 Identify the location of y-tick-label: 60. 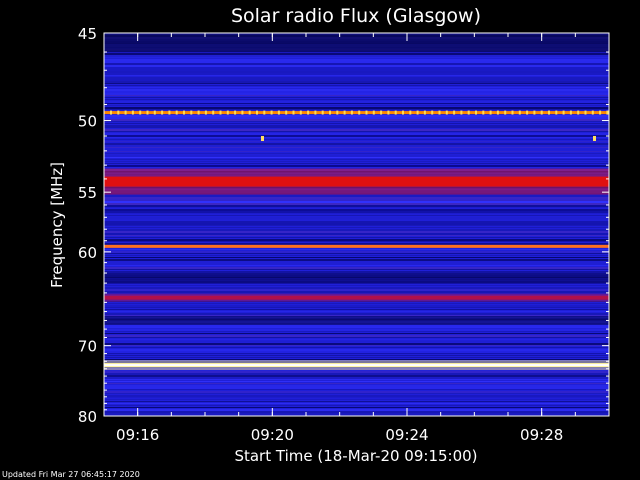
(87, 253).